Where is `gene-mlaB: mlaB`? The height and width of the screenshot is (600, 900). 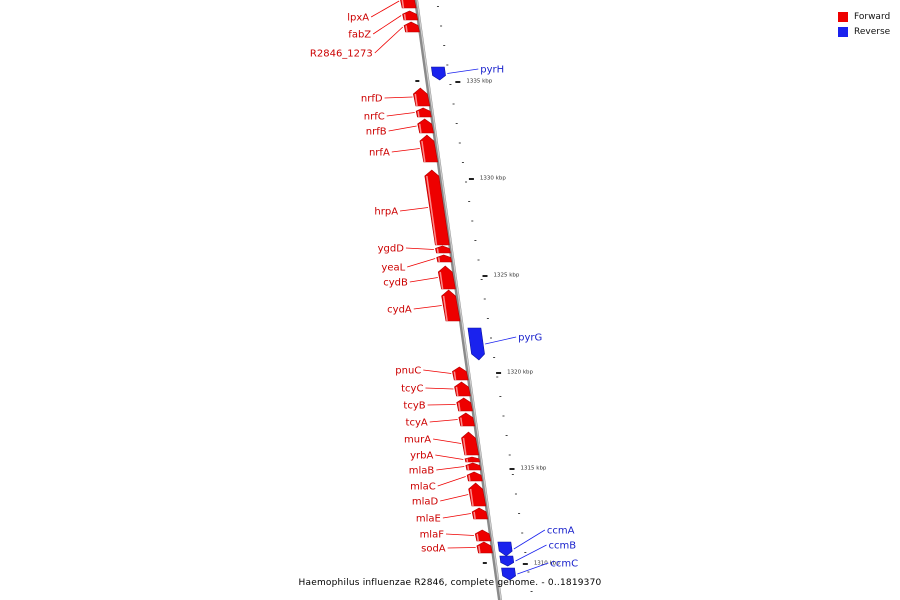
gene-mlaB: mlaB is located at coordinates (445, 469).